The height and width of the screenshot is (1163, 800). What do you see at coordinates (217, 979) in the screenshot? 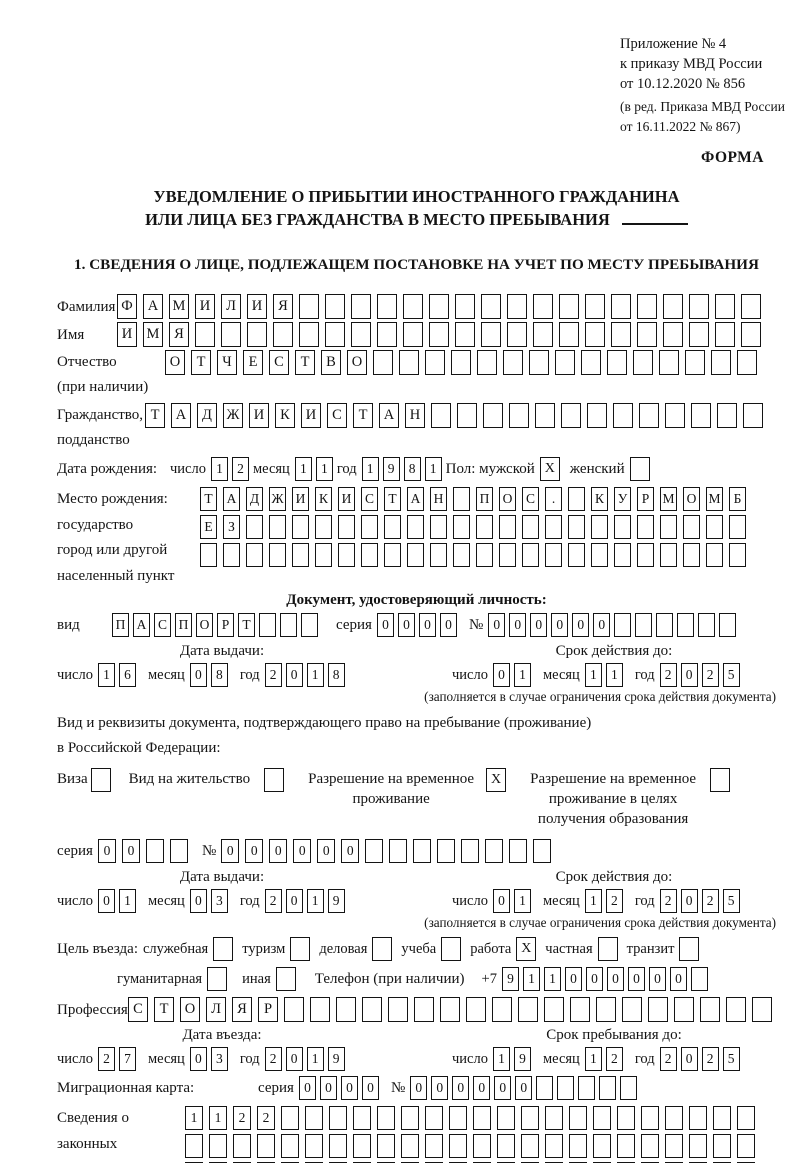
I see `purpose-humanitarian-checkbox` at bounding box center [217, 979].